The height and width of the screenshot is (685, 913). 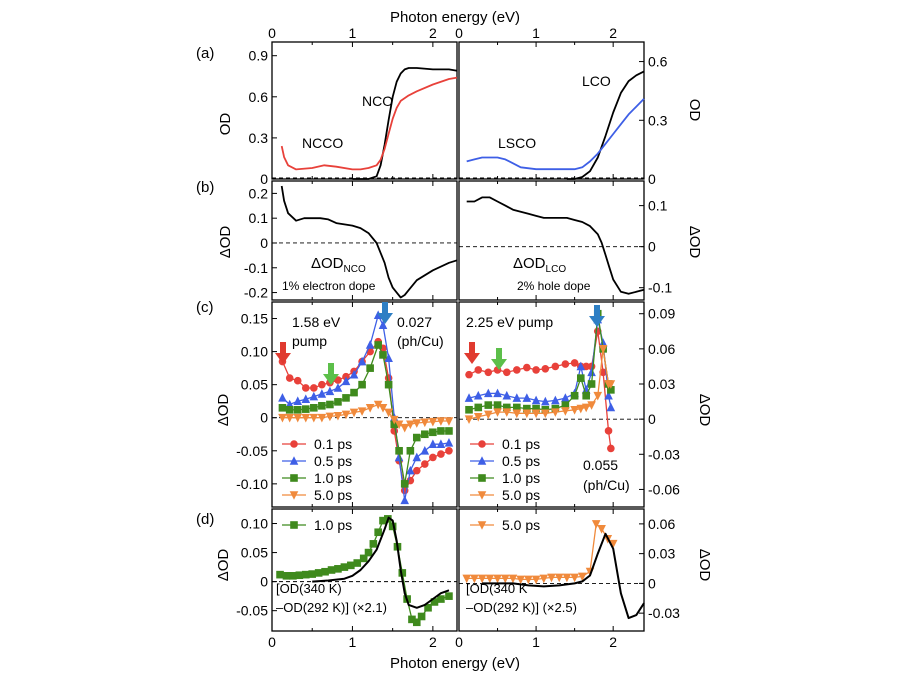 What do you see at coordinates (225, 242) in the screenshot?
I see `b-left-ylabel: ΔOD` at bounding box center [225, 242].